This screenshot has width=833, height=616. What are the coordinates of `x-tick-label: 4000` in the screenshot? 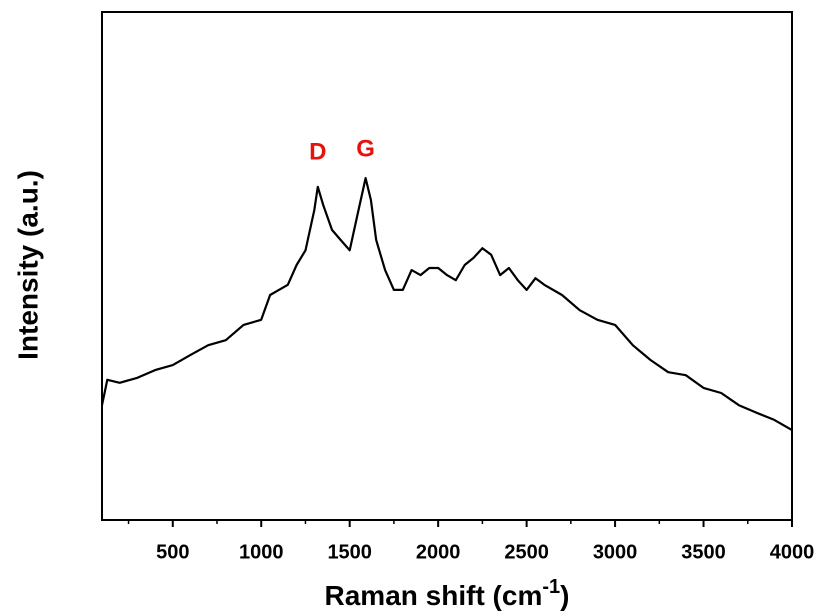 It's located at (792, 552).